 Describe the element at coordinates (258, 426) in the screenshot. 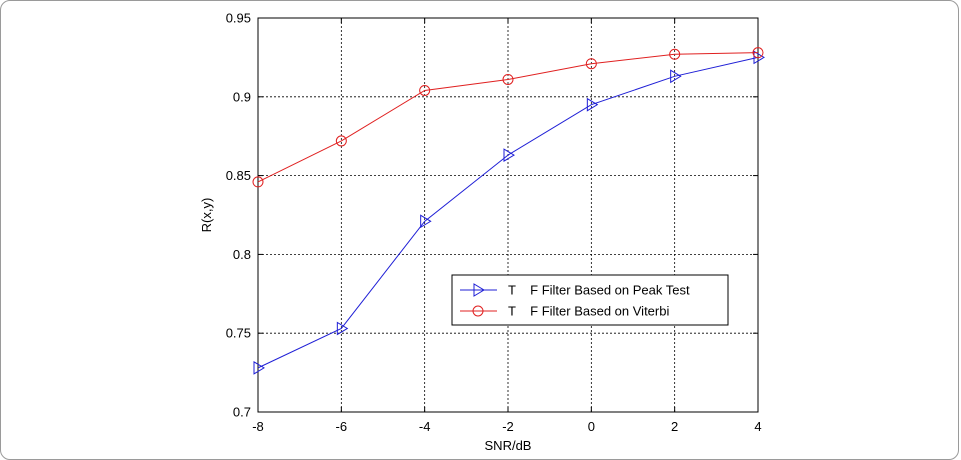

I see `x-tick-label: -8` at that location.